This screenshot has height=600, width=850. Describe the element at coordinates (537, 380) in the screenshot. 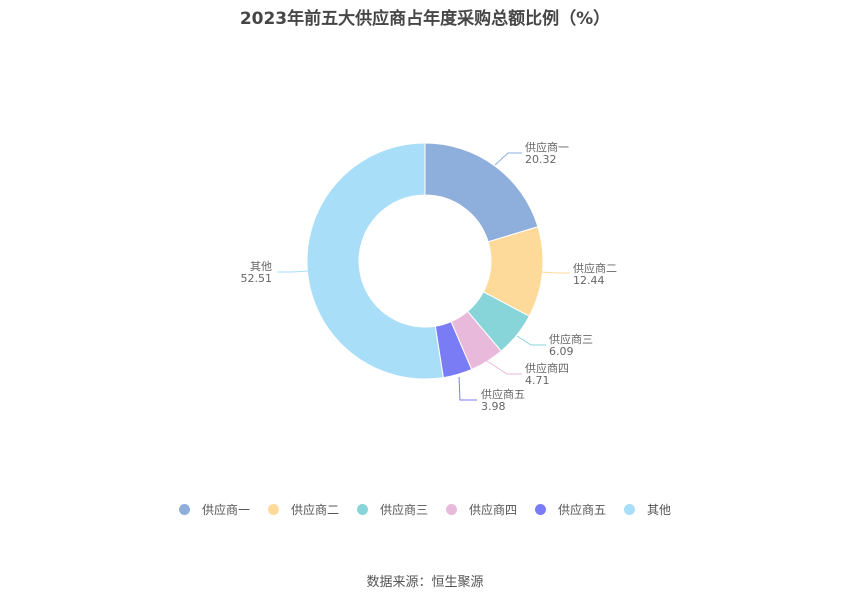

I see `label-supplier-4-value: 4.71` at that location.